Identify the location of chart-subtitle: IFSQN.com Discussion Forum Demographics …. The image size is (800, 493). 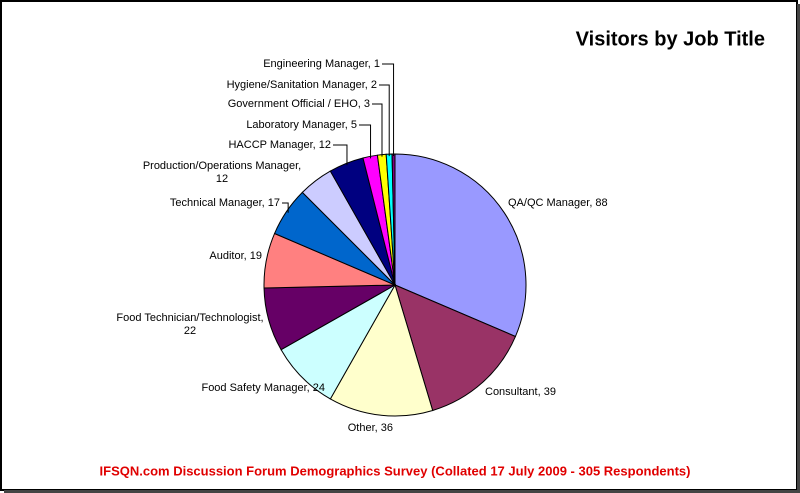
(395, 470).